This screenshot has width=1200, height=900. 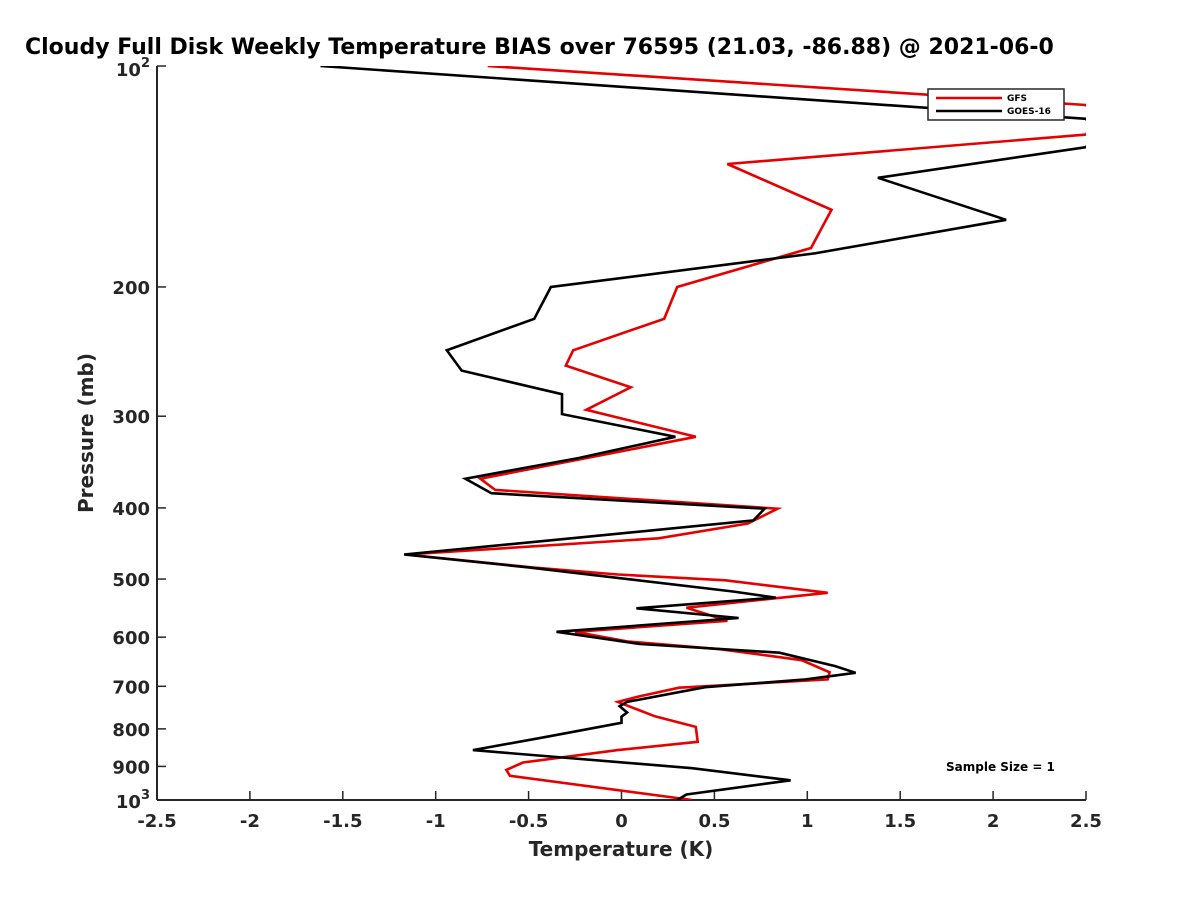 I want to click on y-tick-label: 200, so click(x=131, y=288).